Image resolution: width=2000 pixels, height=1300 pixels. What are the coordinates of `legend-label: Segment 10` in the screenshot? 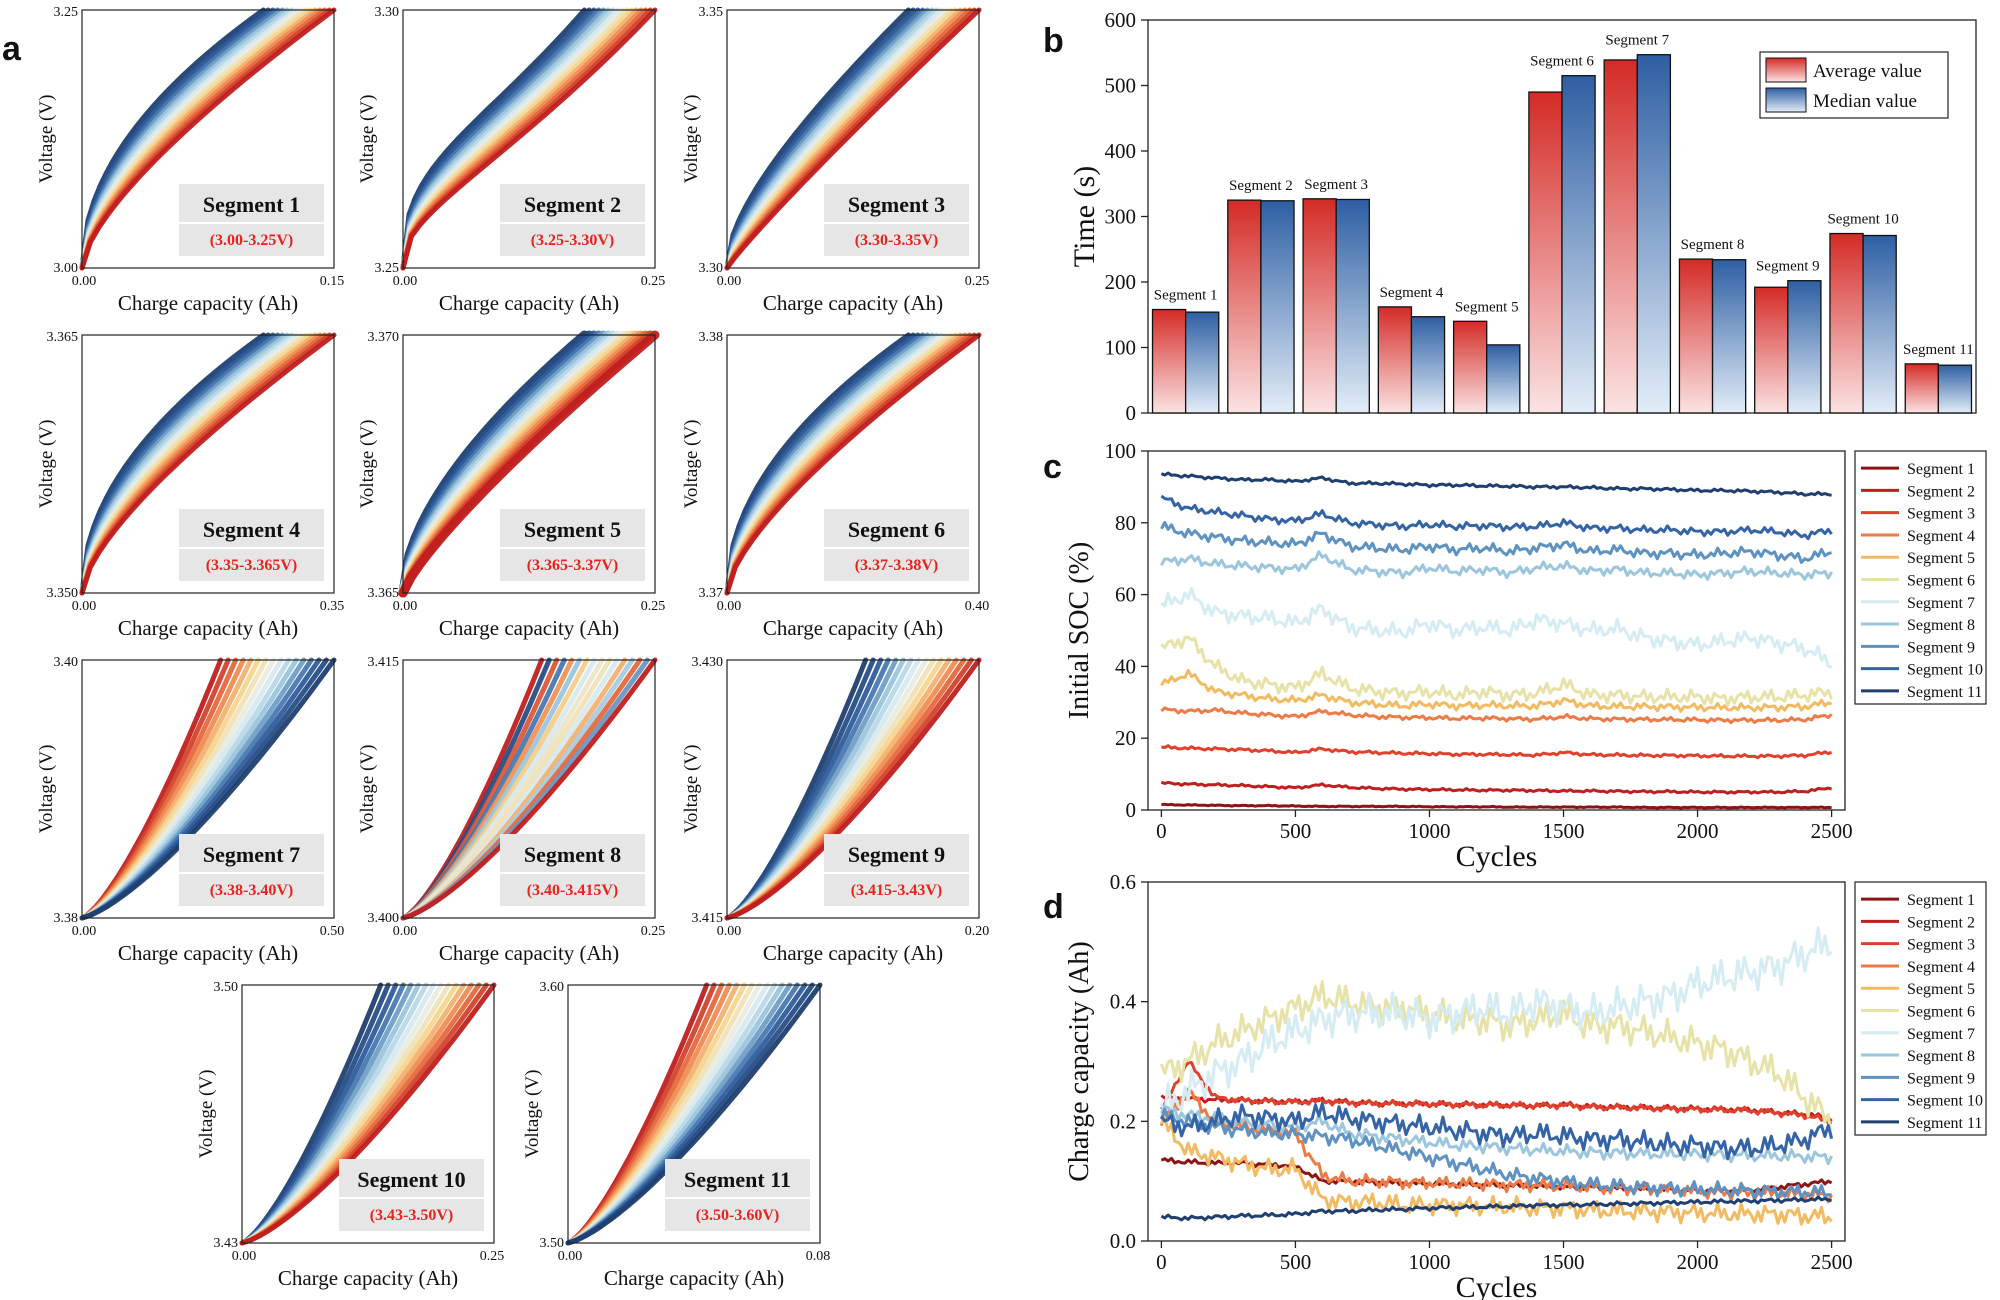 It's located at (1945, 670).